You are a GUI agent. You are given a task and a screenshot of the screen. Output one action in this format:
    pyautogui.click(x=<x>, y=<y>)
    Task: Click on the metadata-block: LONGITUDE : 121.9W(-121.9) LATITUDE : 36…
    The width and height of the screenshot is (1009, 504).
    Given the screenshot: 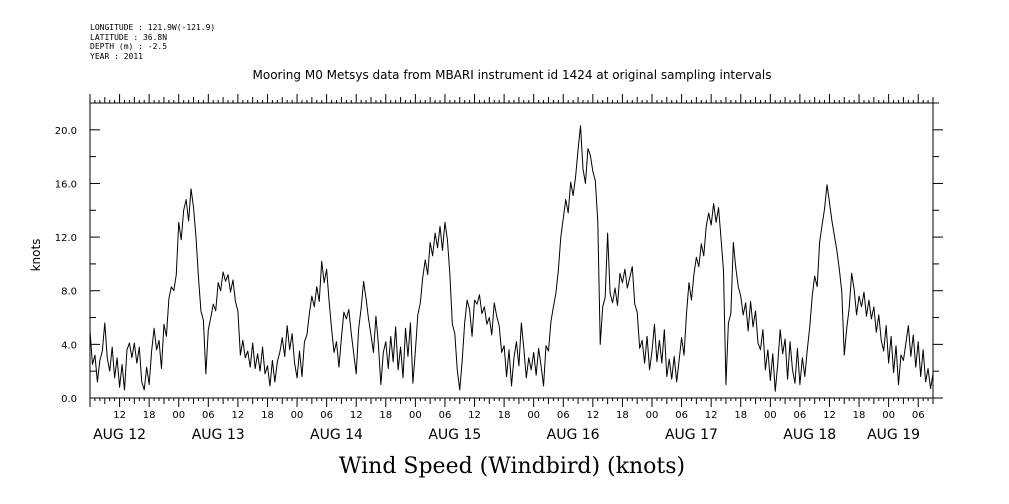 What is the action you would take?
    pyautogui.click(x=152, y=42)
    